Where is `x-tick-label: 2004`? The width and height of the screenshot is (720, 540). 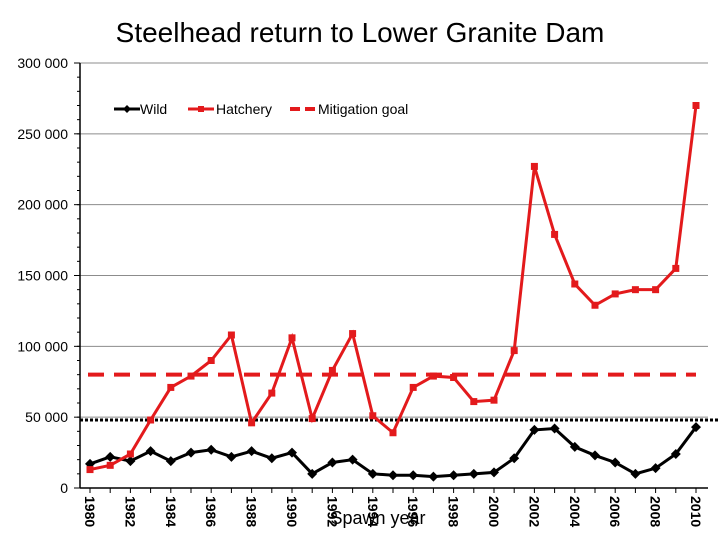 x-tick-label: 2004 is located at coordinates (575, 511).